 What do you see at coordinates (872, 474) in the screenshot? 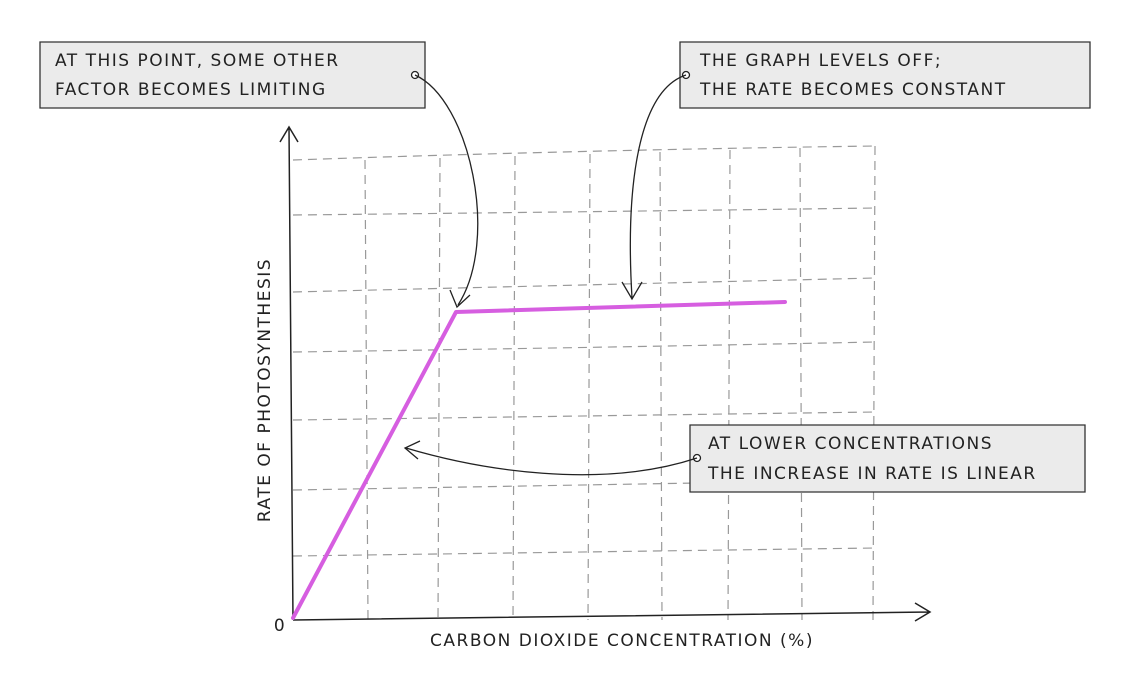
I see `callout-text: THE INCREASE IN RATE IS LINEAR` at bounding box center [872, 474].